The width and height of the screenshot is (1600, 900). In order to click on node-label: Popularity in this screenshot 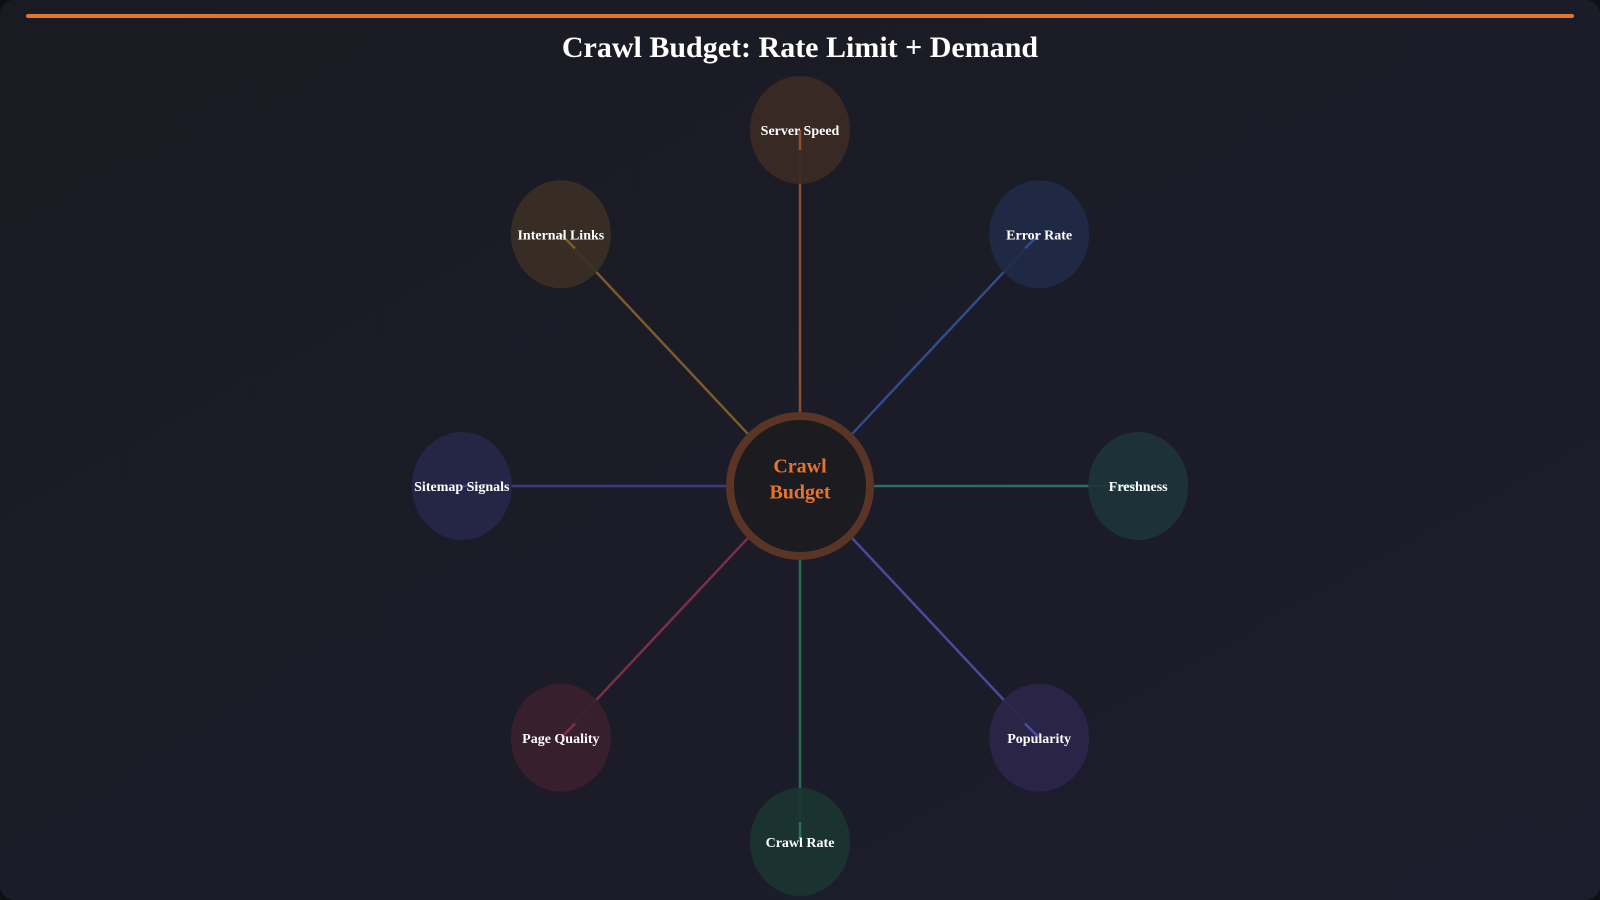, I will do `click(1039, 739)`.